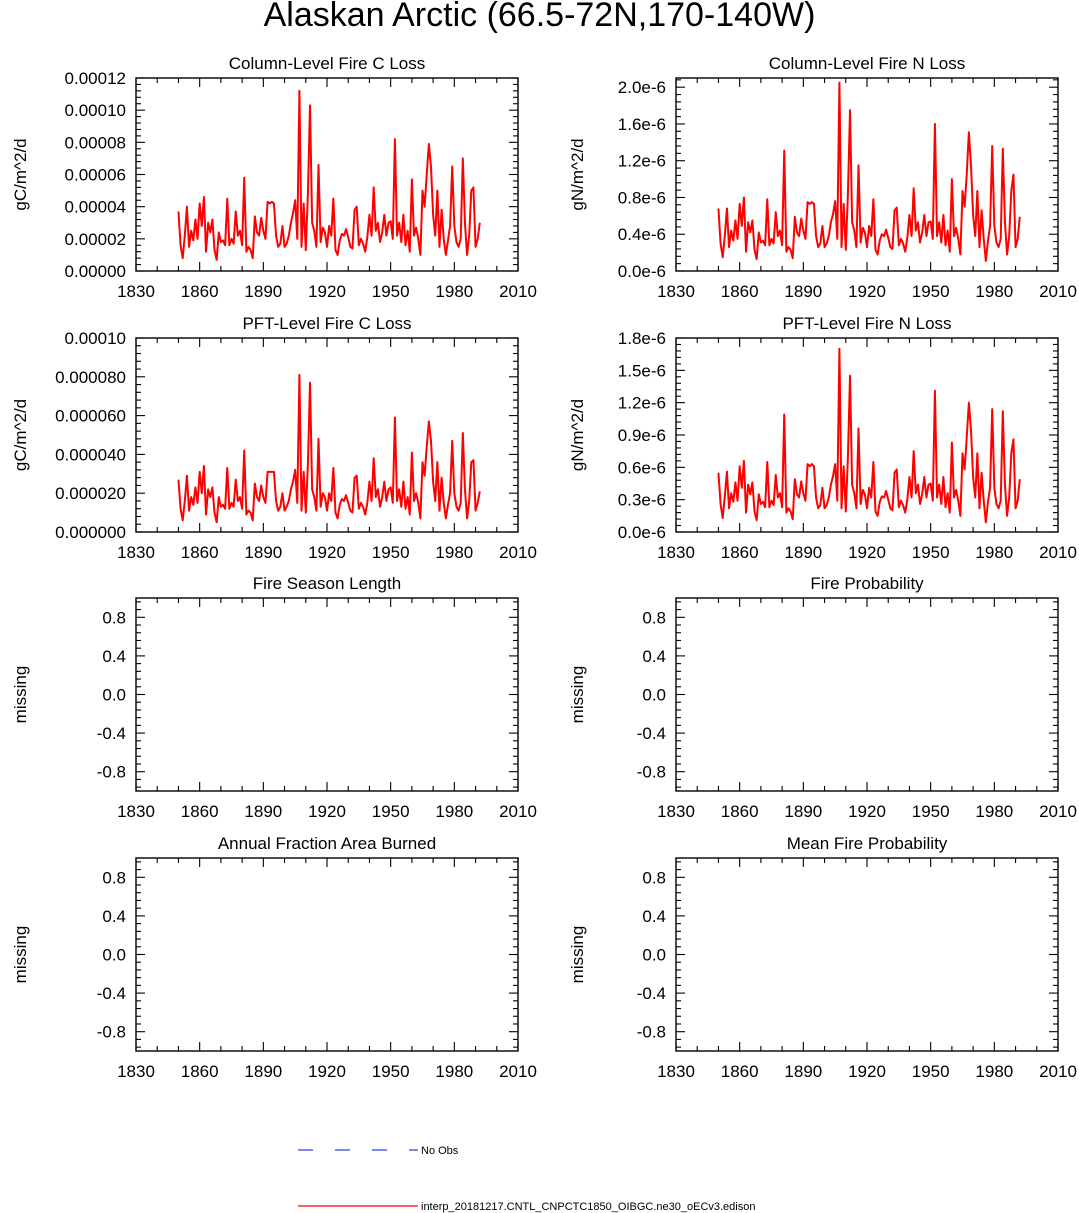 This screenshot has width=1079, height=1213. What do you see at coordinates (20, 955) in the screenshot?
I see `chart-7-ylabel: missing` at bounding box center [20, 955].